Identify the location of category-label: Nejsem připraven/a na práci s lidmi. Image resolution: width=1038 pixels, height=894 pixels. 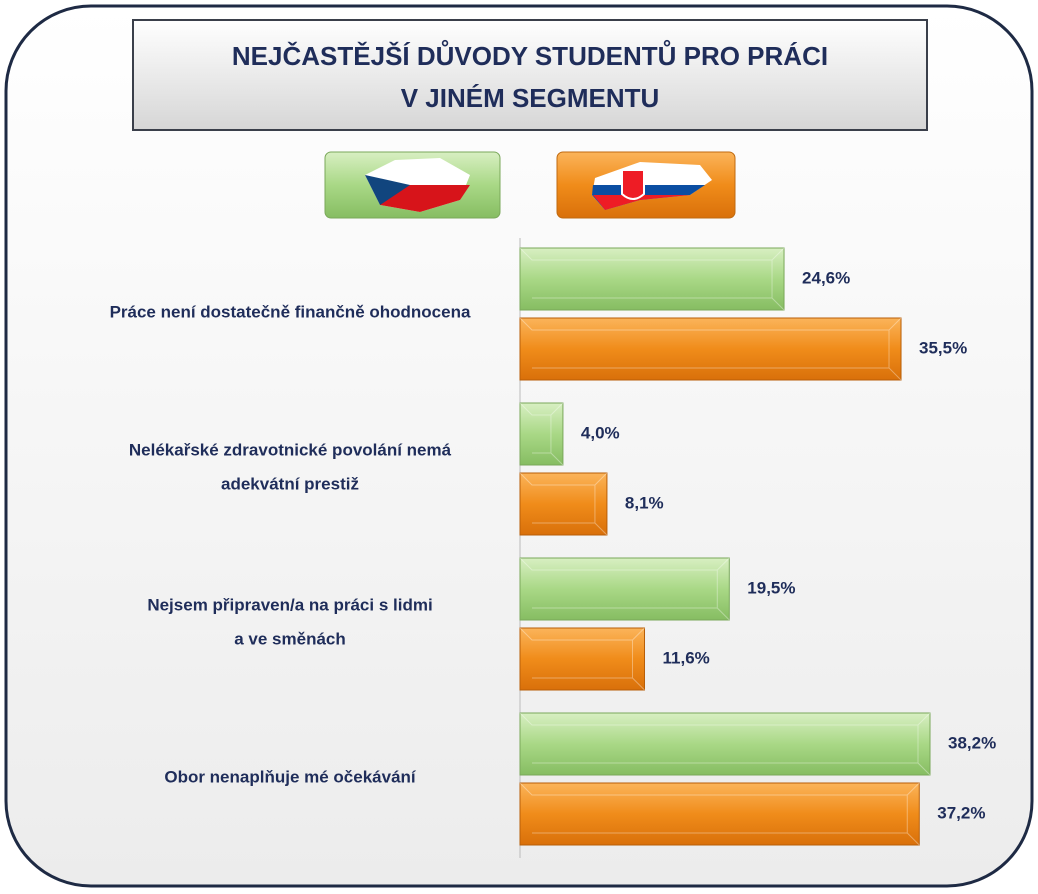
(289, 604).